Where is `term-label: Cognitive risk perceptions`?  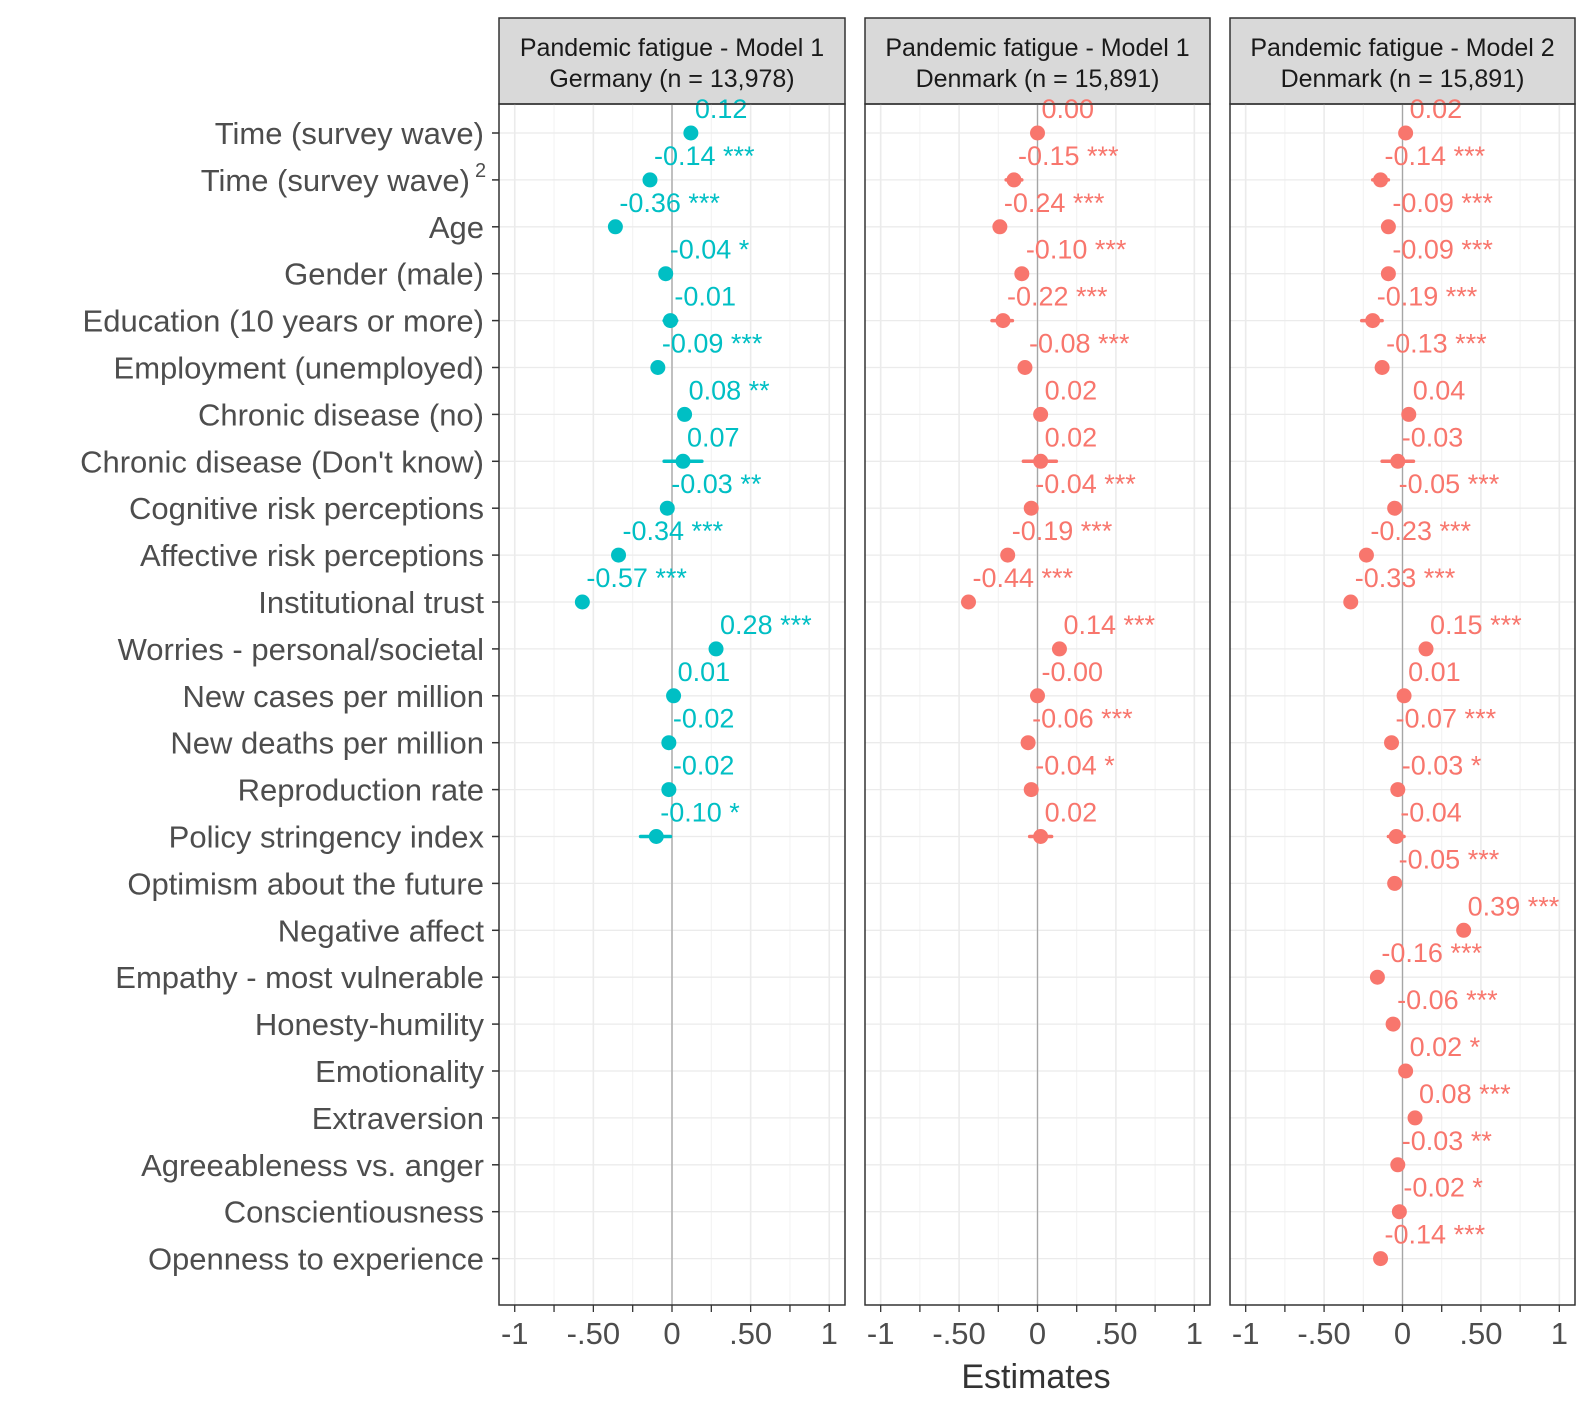
term-label: Cognitive risk perceptions is located at coordinates (306, 508).